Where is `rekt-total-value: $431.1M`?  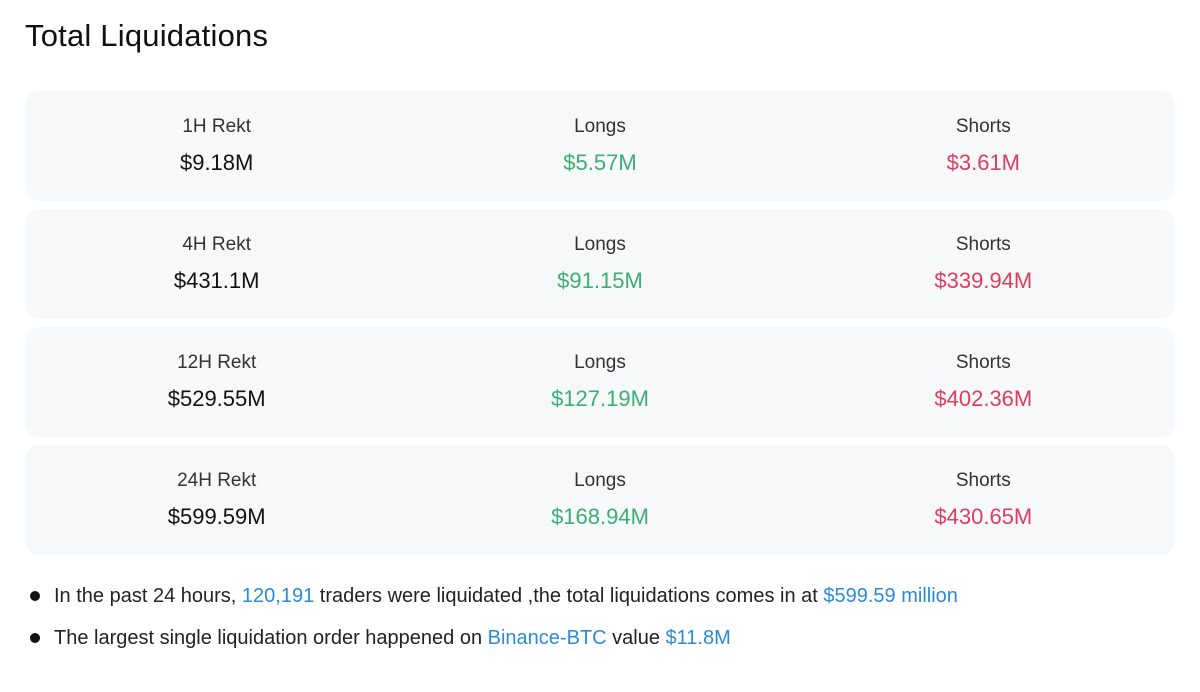
rekt-total-value: $431.1M is located at coordinates (216, 280).